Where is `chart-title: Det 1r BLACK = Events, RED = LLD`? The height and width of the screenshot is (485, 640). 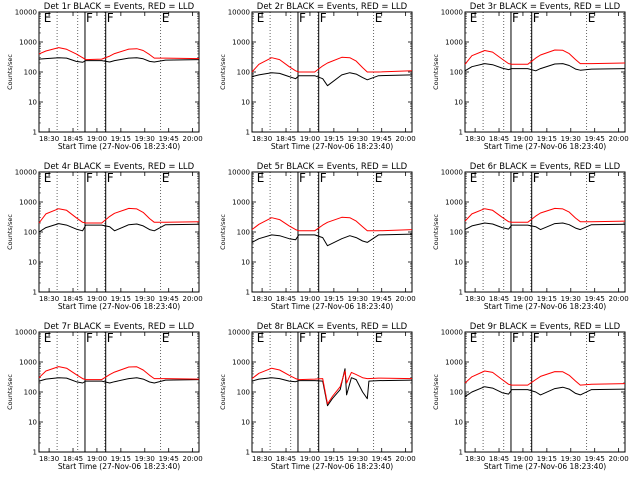 chart-title: Det 1r BLACK = Events, RED = LLD is located at coordinates (119, 7).